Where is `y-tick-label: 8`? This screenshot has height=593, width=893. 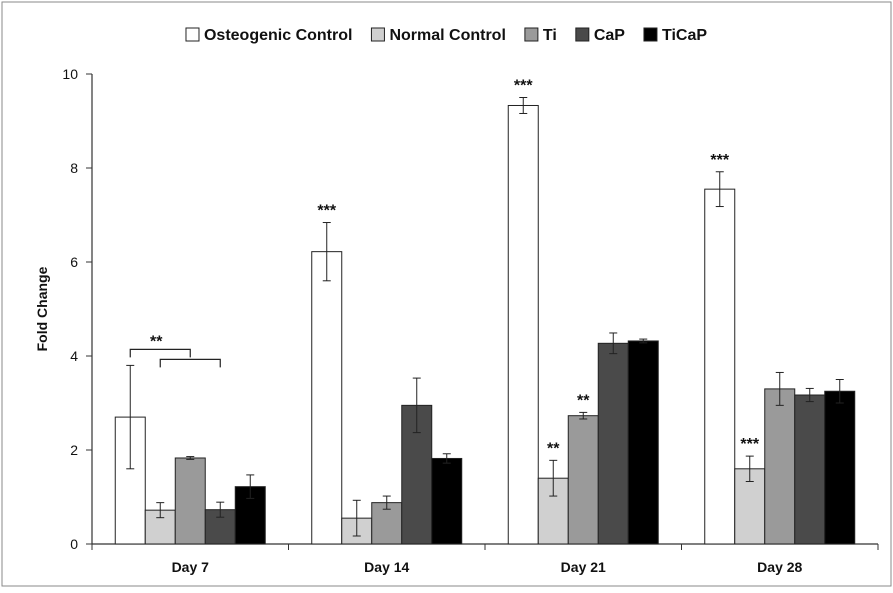 y-tick-label: 8 is located at coordinates (74, 168).